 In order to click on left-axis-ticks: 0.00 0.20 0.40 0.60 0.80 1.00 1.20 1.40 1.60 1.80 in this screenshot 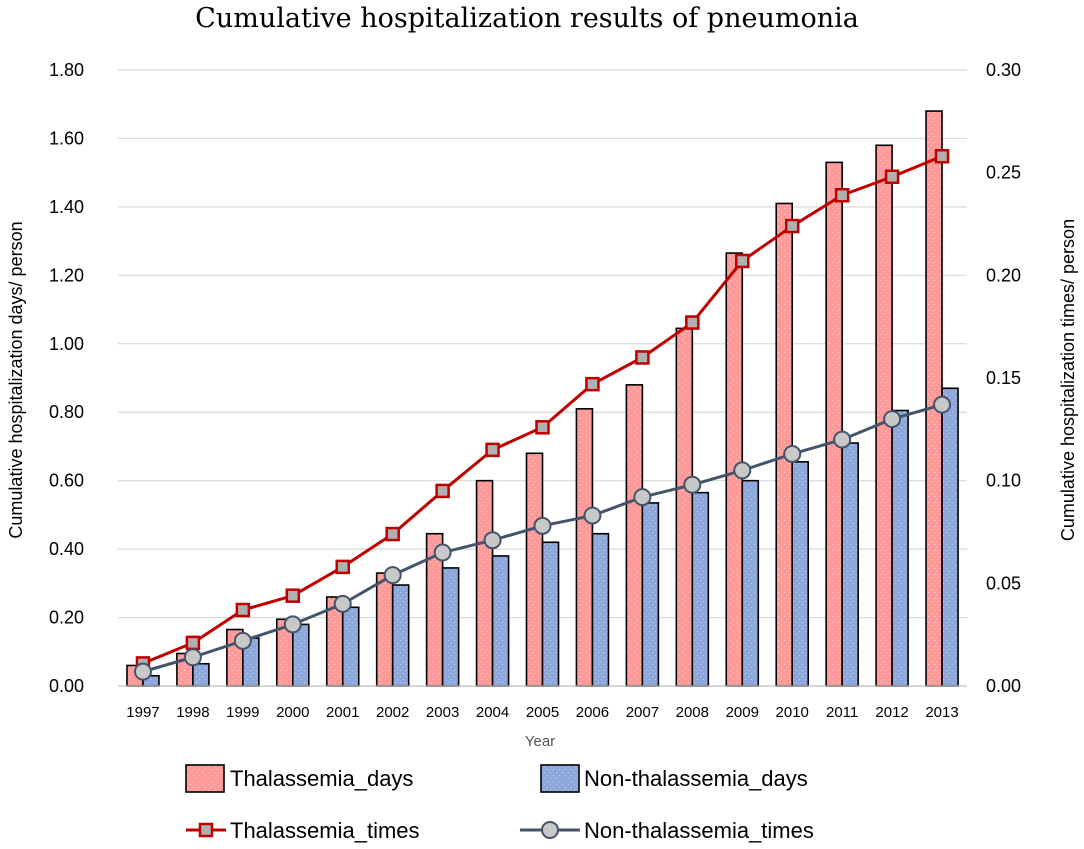, I will do `click(66, 378)`.